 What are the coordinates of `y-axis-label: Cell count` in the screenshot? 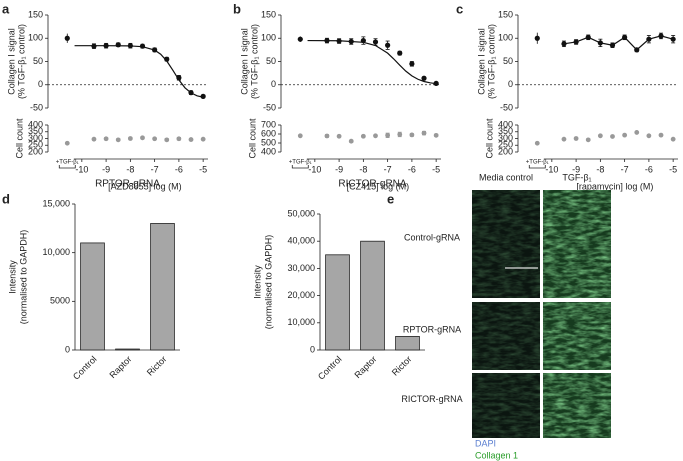 It's located at (489, 138).